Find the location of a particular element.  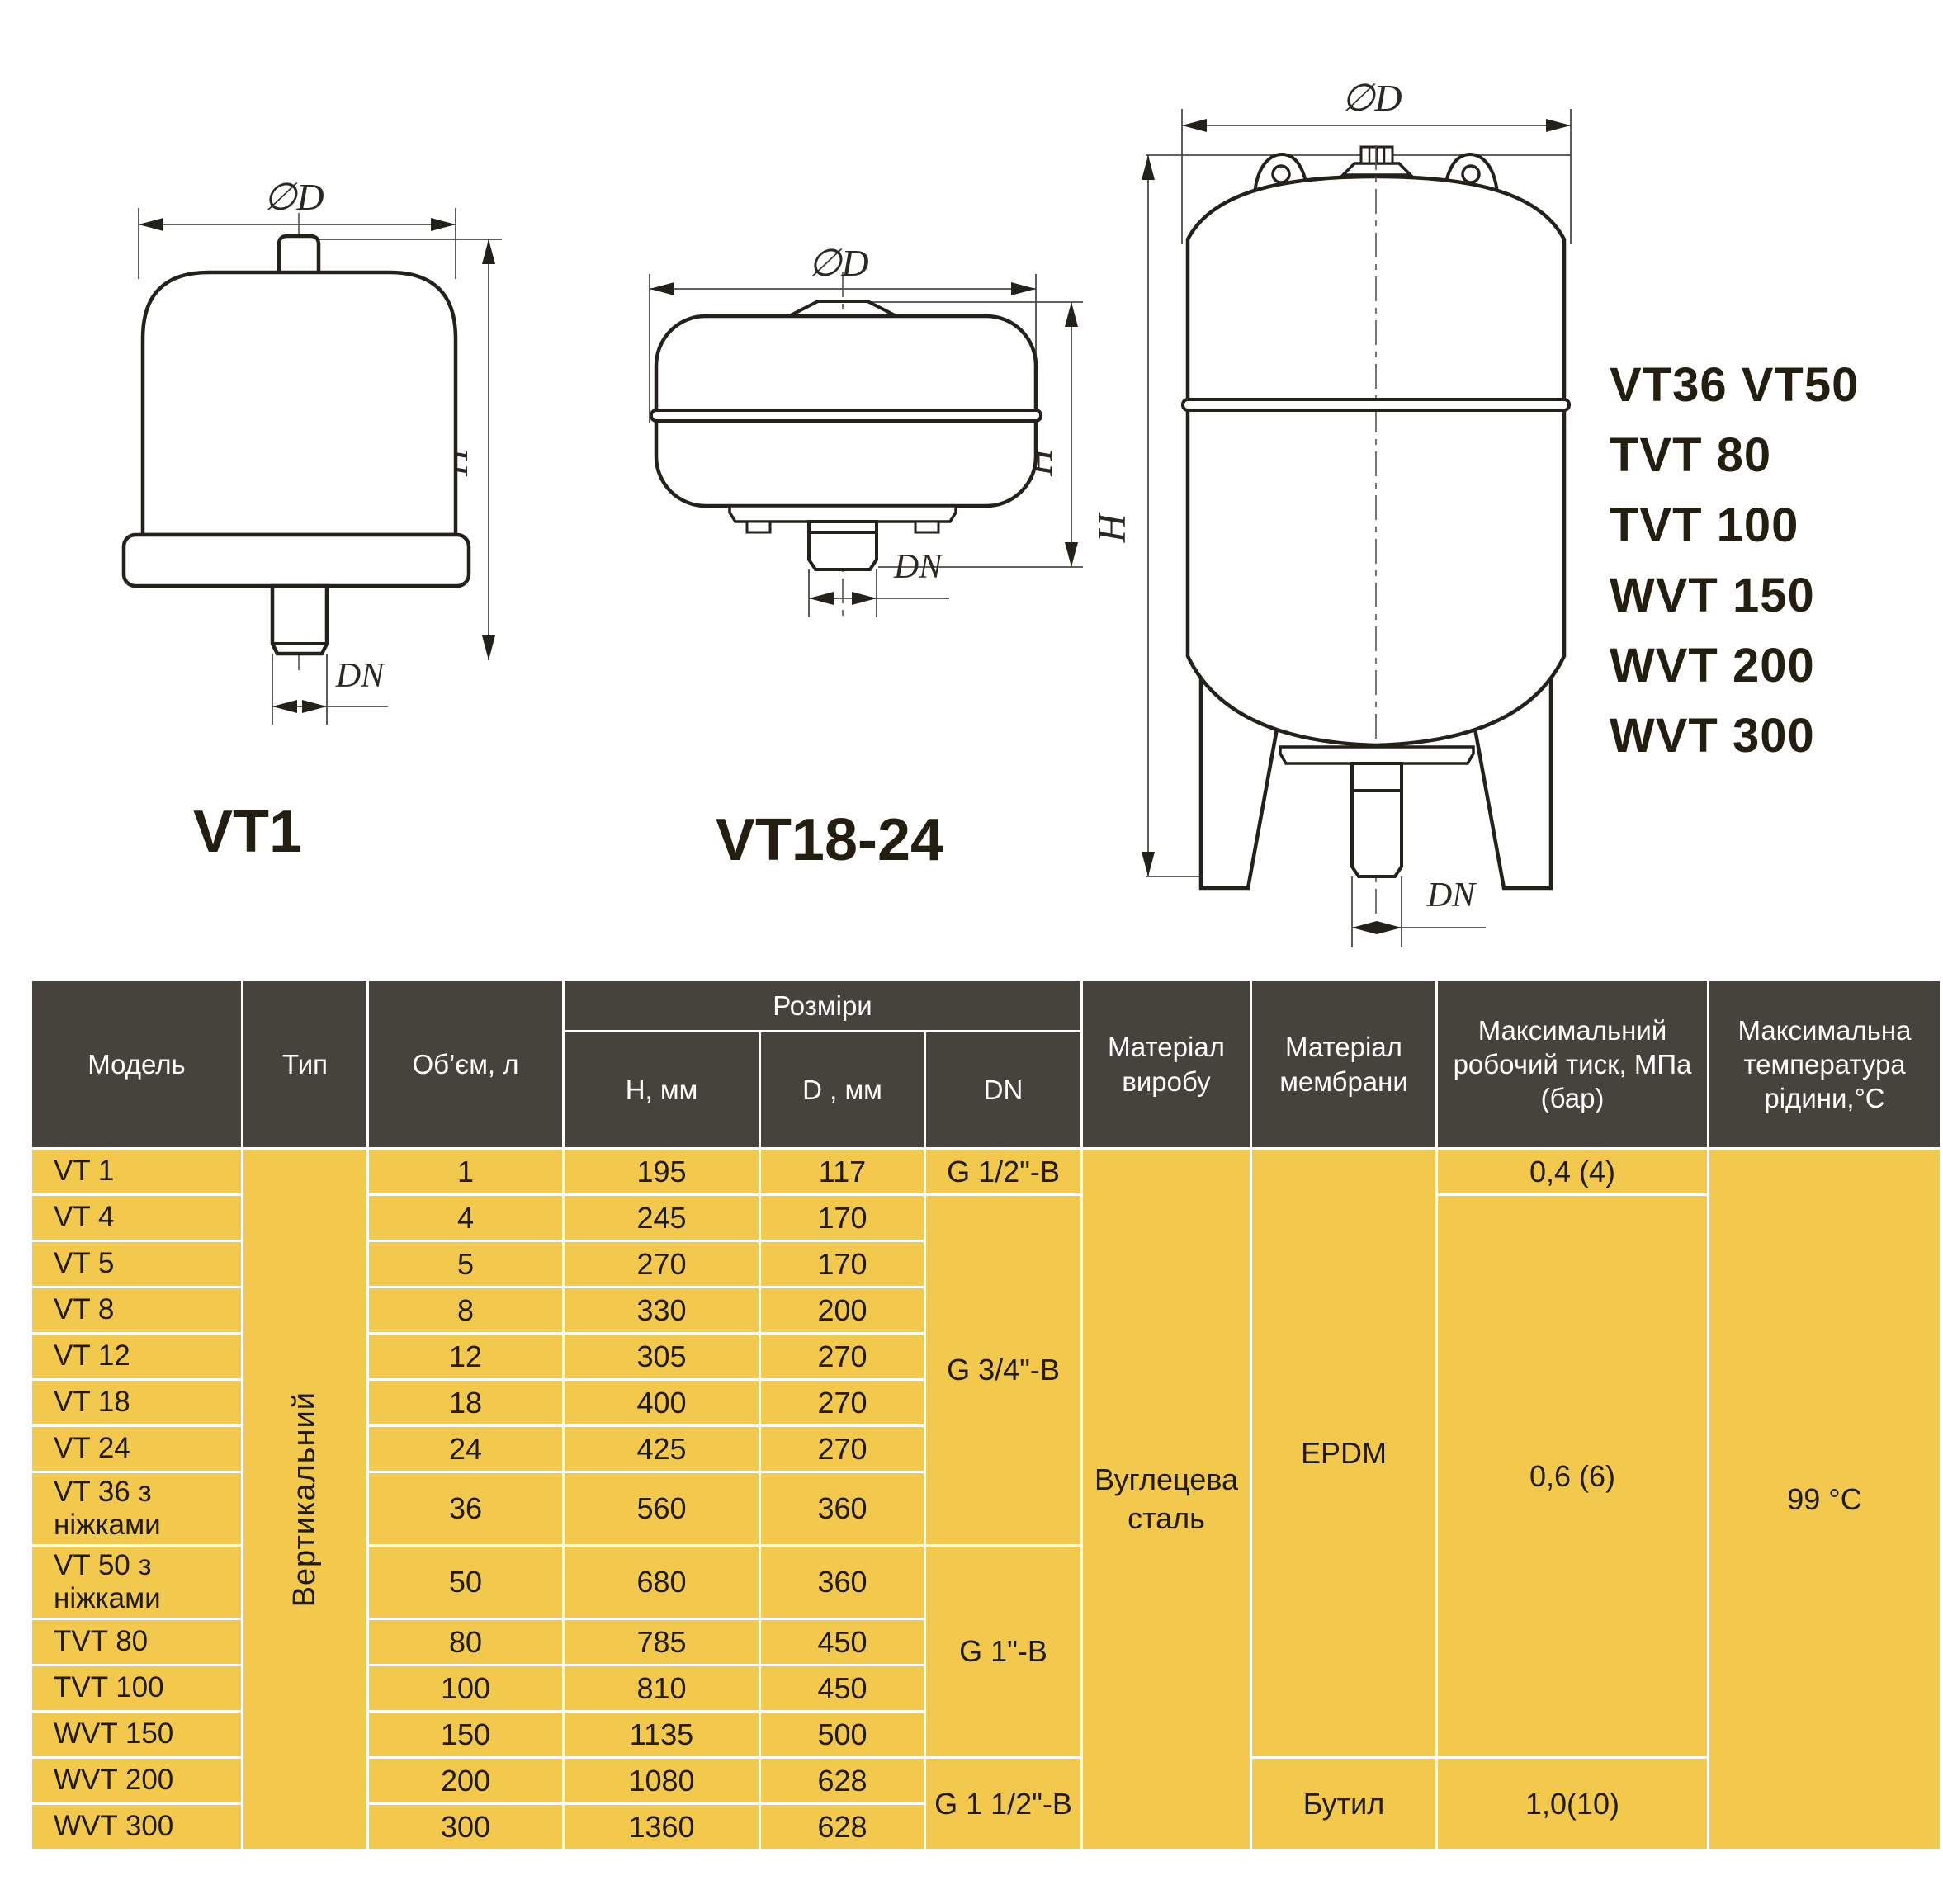

vt1-caption: VT1 is located at coordinates (247, 832).